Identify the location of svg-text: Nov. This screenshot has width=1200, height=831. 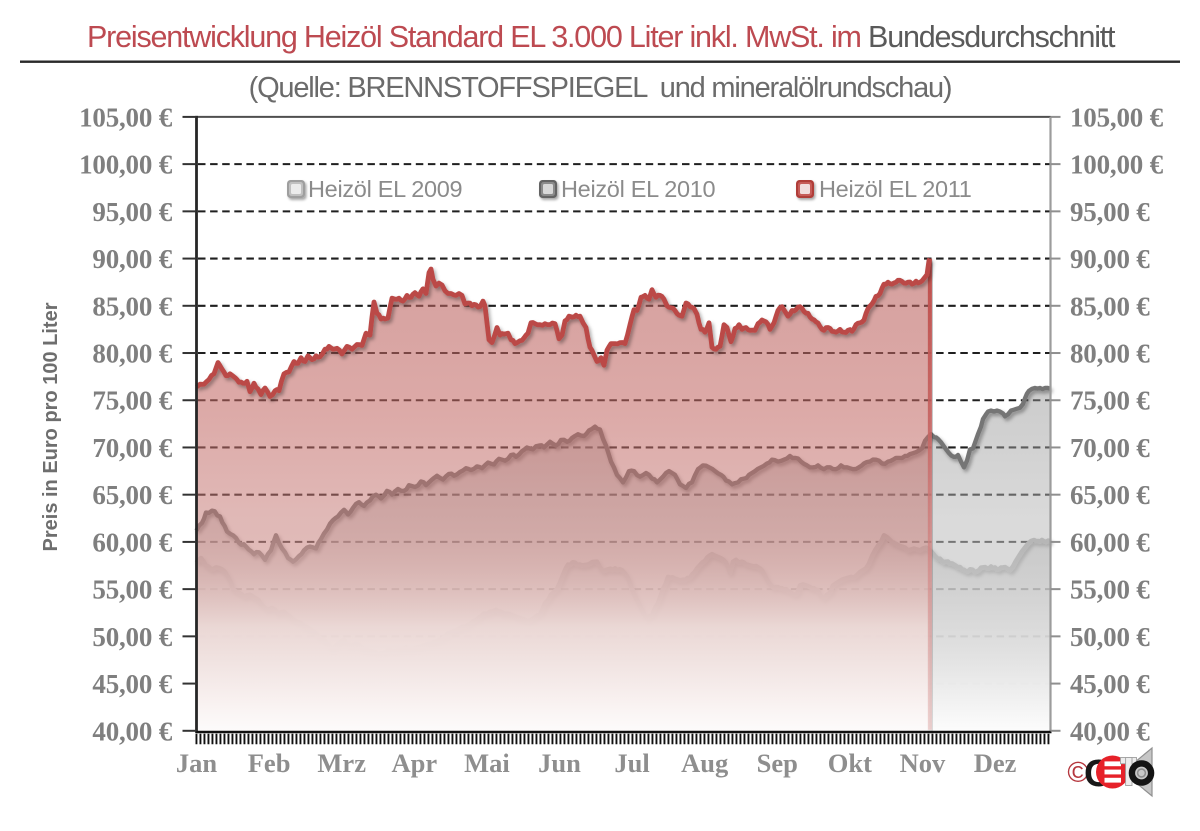
(923, 763).